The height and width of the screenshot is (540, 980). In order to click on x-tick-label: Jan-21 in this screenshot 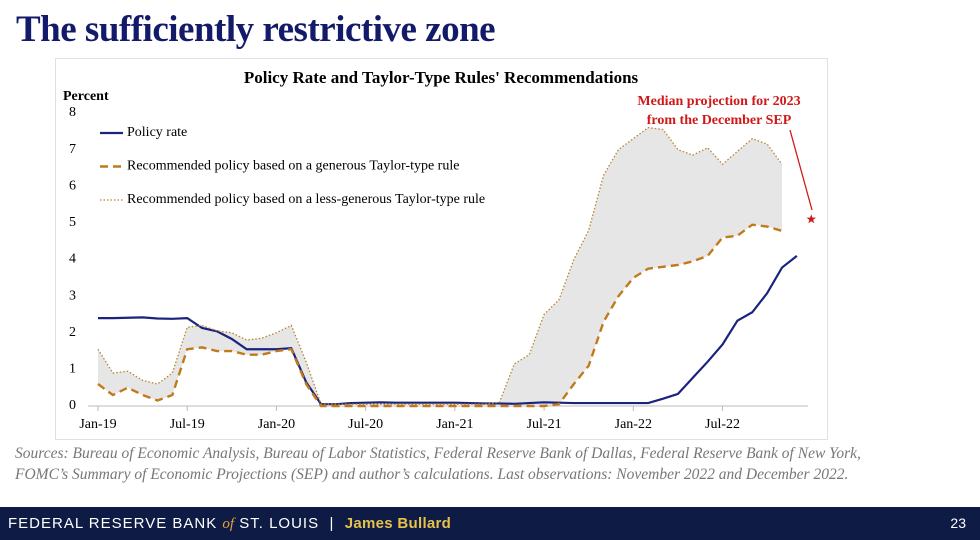, I will do `click(454, 424)`.